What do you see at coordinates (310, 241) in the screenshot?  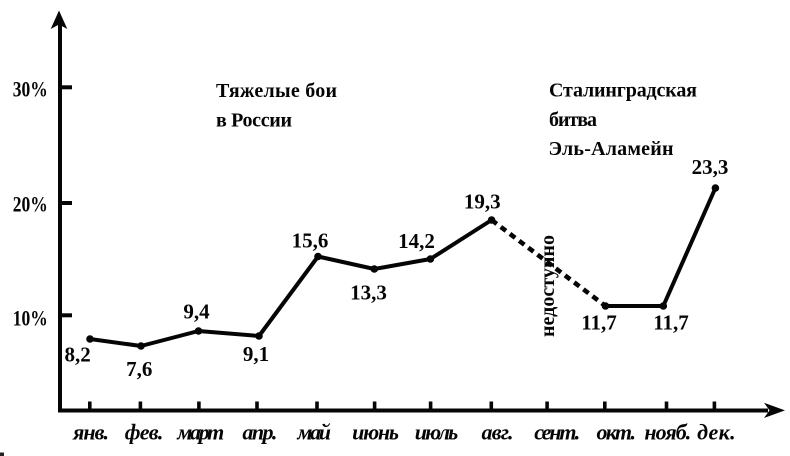 I see `svg-text: 15,6` at bounding box center [310, 241].